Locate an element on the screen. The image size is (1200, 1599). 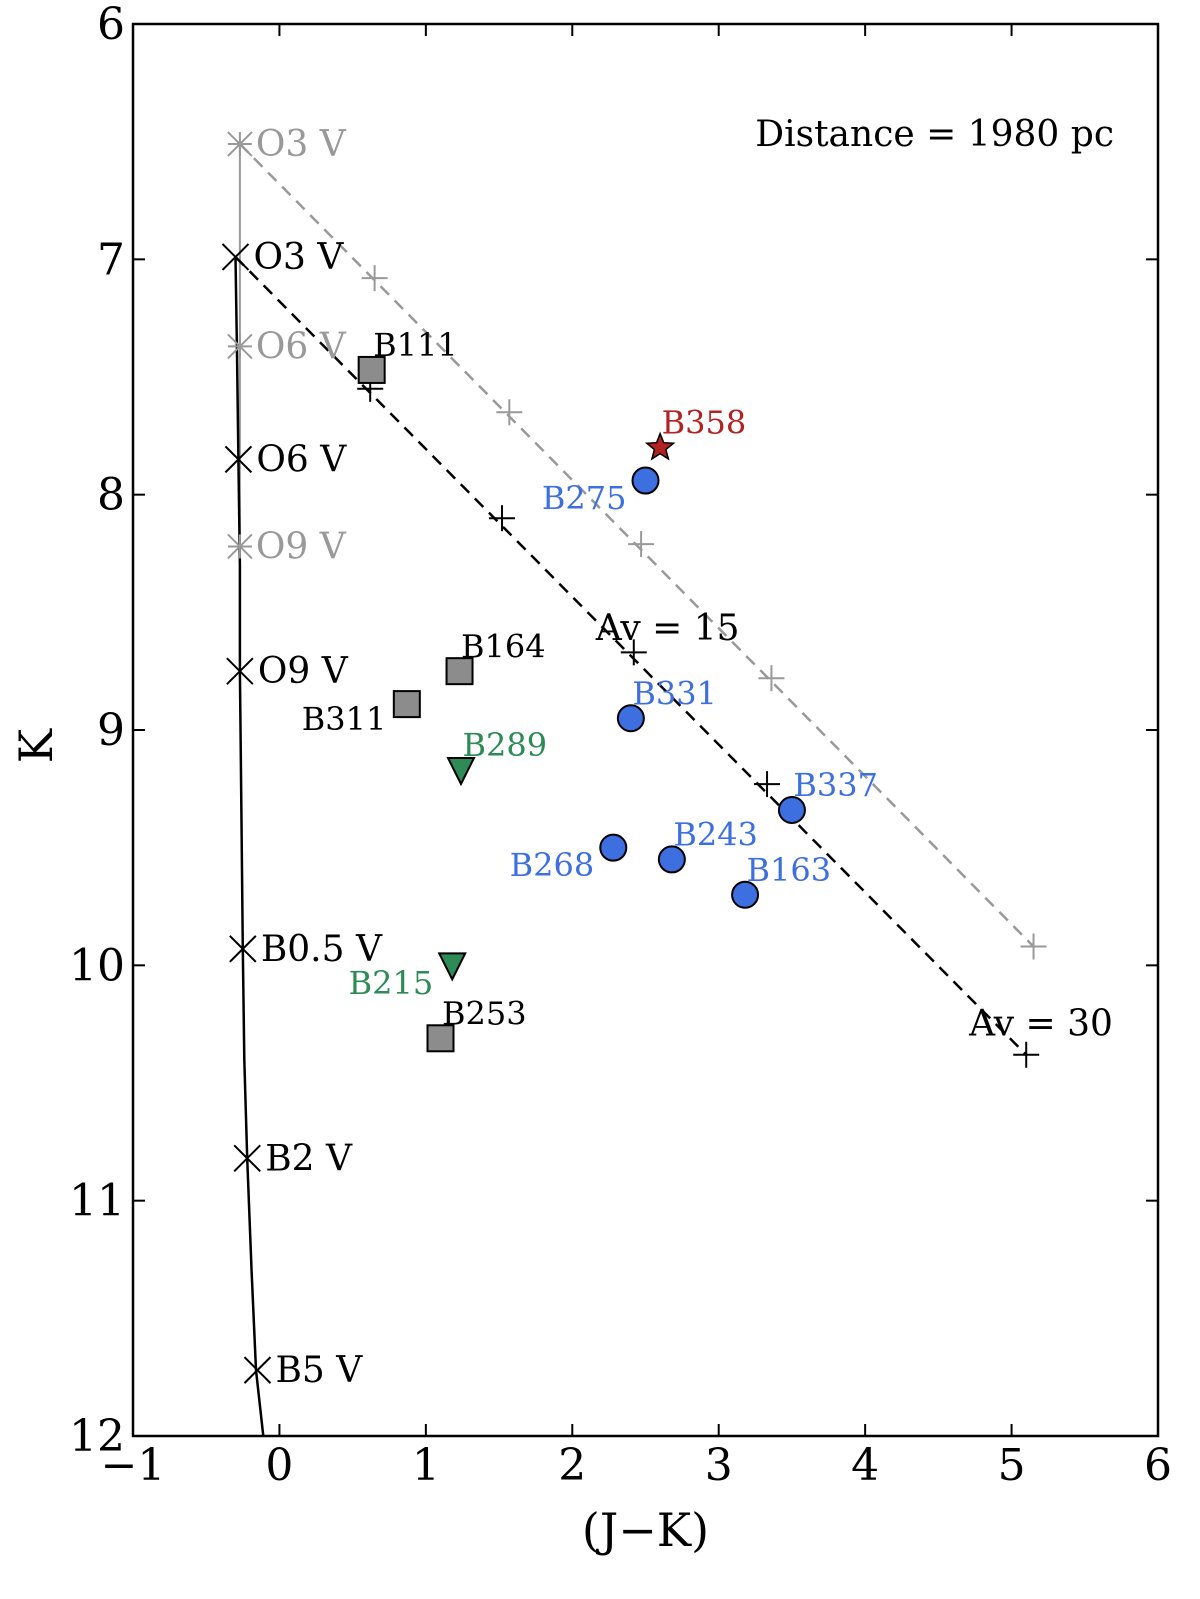
source-label: B253 is located at coordinates (484, 1013).